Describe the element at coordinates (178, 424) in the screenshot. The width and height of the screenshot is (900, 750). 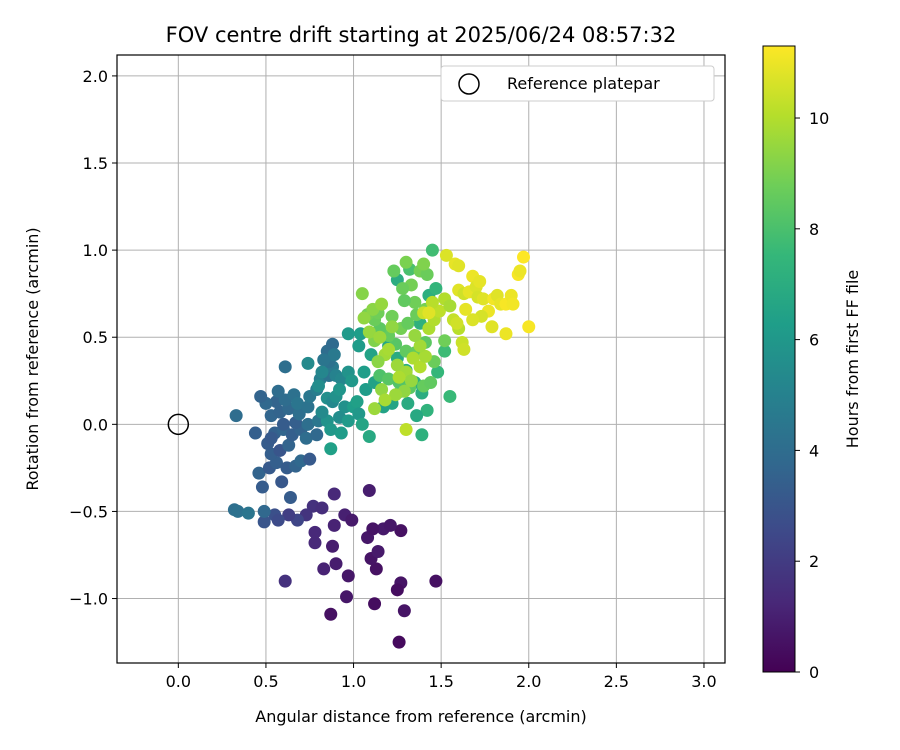
I see `reference-platepar-marker` at that location.